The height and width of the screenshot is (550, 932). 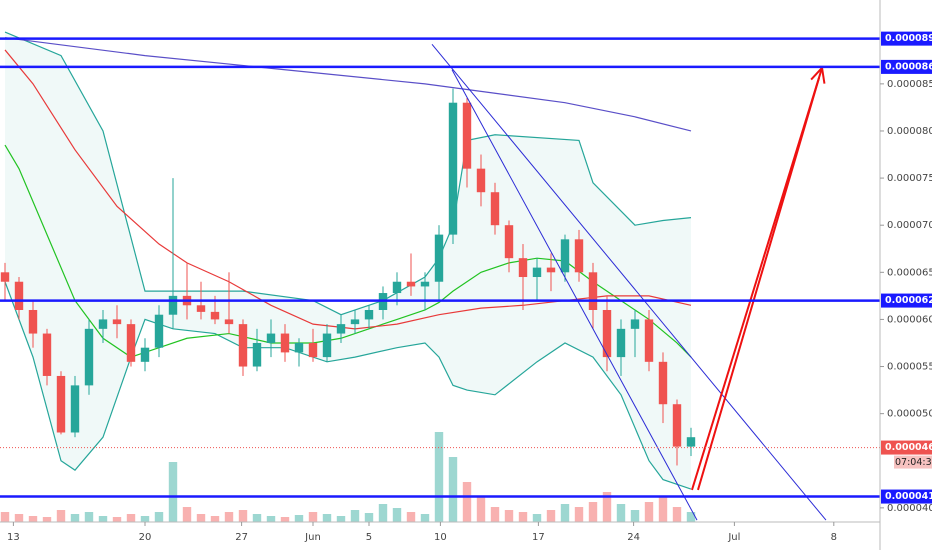 I want to click on last-price-bg, so click(x=906, y=447).